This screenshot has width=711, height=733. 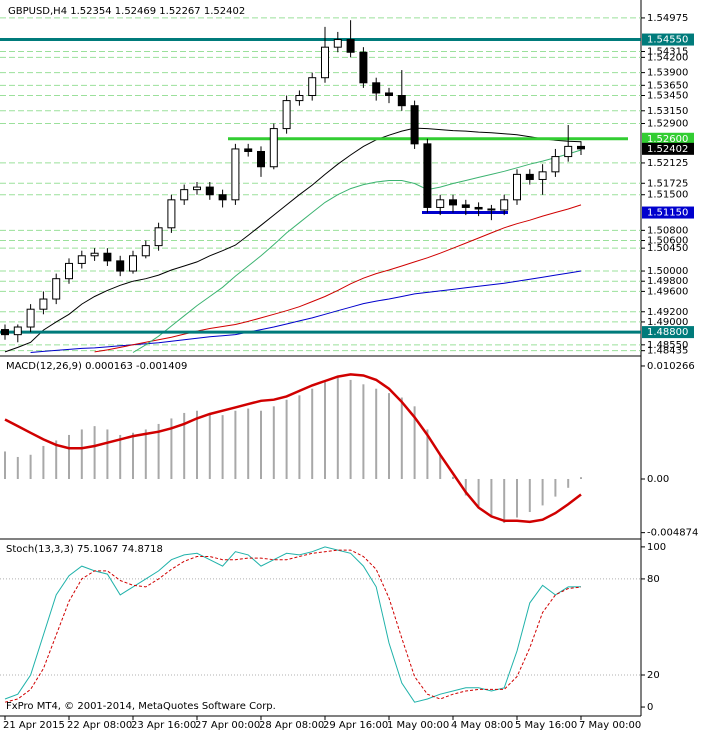 I want to click on y-tick-label: 20, so click(x=653, y=675).